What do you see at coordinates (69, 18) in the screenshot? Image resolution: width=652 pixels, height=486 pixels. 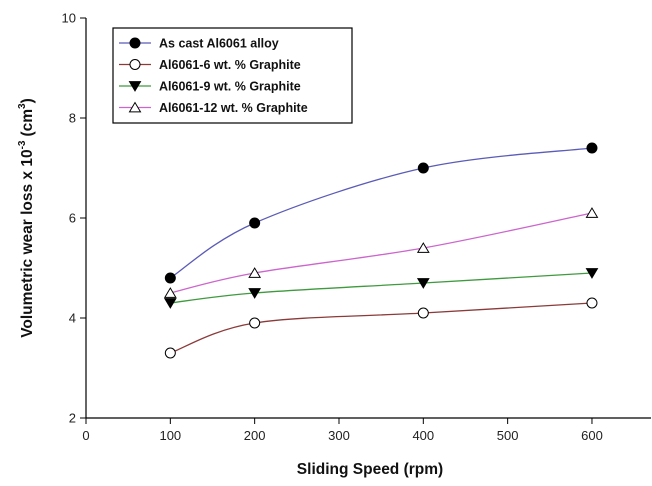 I see `y-tick-label: 10` at bounding box center [69, 18].